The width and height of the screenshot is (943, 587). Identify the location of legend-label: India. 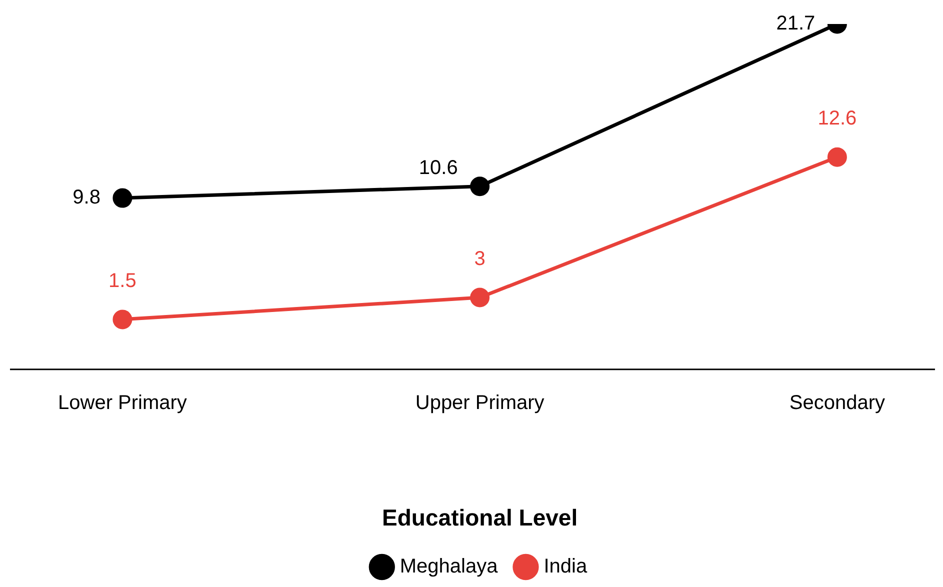
(566, 567).